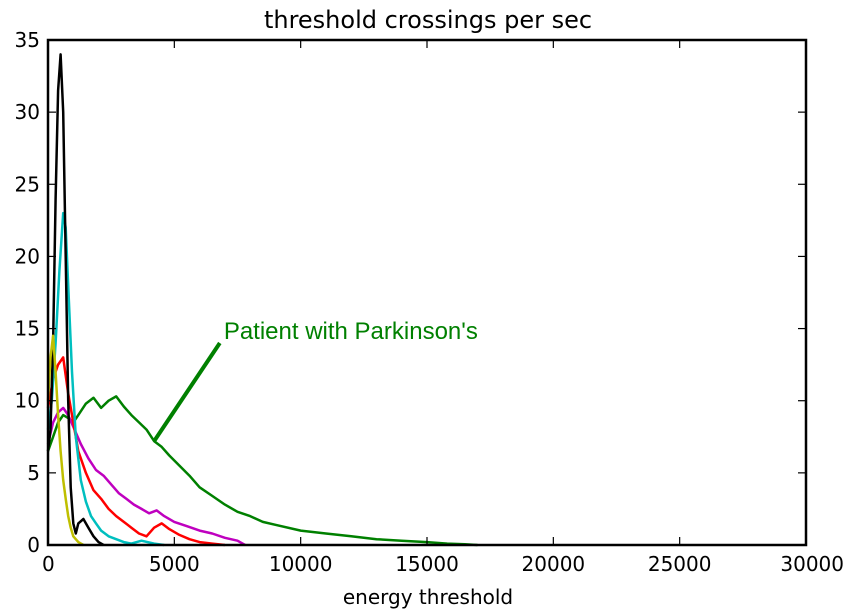  I want to click on y-tick-label: 5, so click(33, 473).